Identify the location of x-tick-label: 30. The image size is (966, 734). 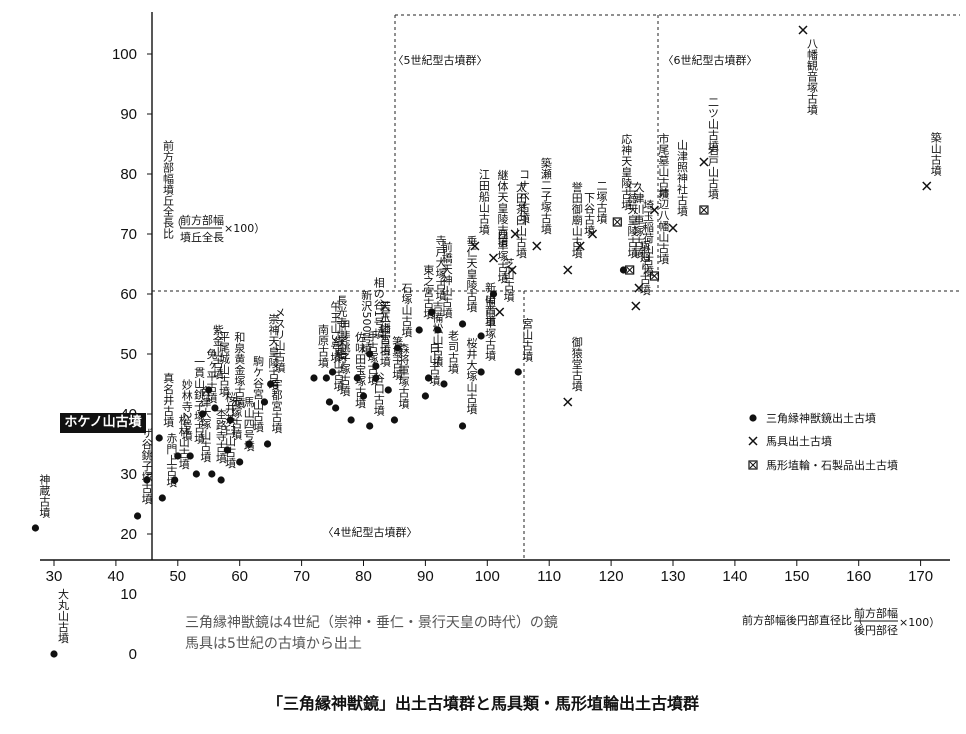
(54, 576).